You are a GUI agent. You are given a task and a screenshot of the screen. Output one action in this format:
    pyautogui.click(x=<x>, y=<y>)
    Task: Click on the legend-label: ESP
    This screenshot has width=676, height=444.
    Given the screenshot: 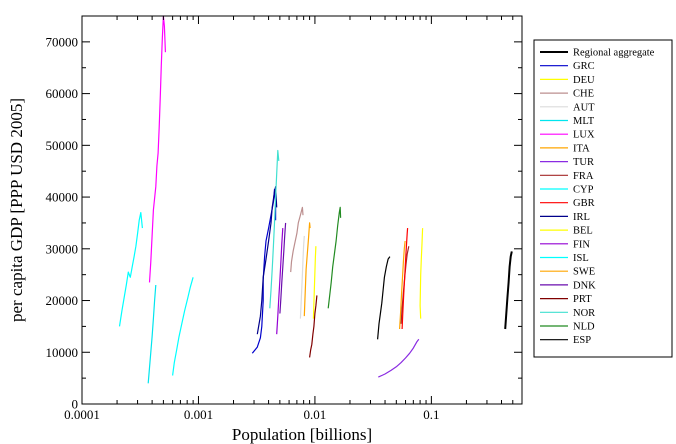 What is the action you would take?
    pyautogui.click(x=582, y=340)
    